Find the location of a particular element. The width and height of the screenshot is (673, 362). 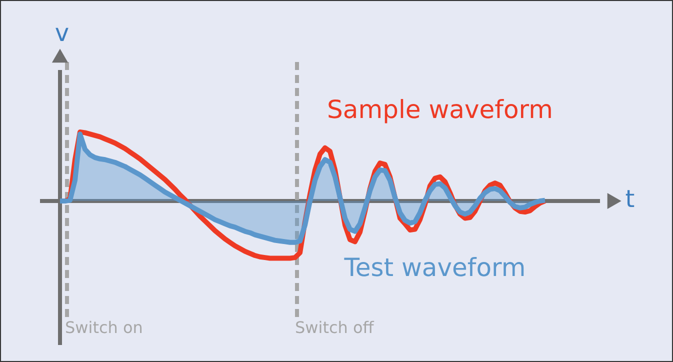

text: Switch on is located at coordinates (104, 327).